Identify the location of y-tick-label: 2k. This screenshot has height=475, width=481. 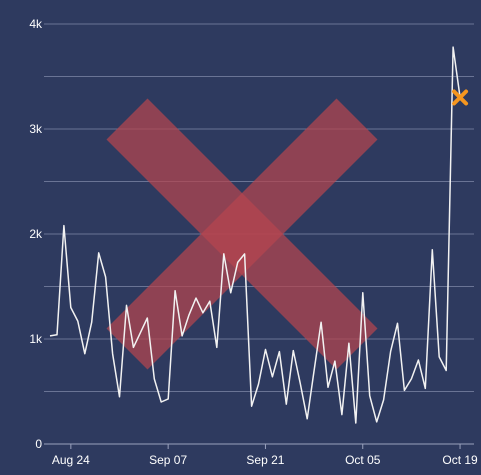
(36, 234).